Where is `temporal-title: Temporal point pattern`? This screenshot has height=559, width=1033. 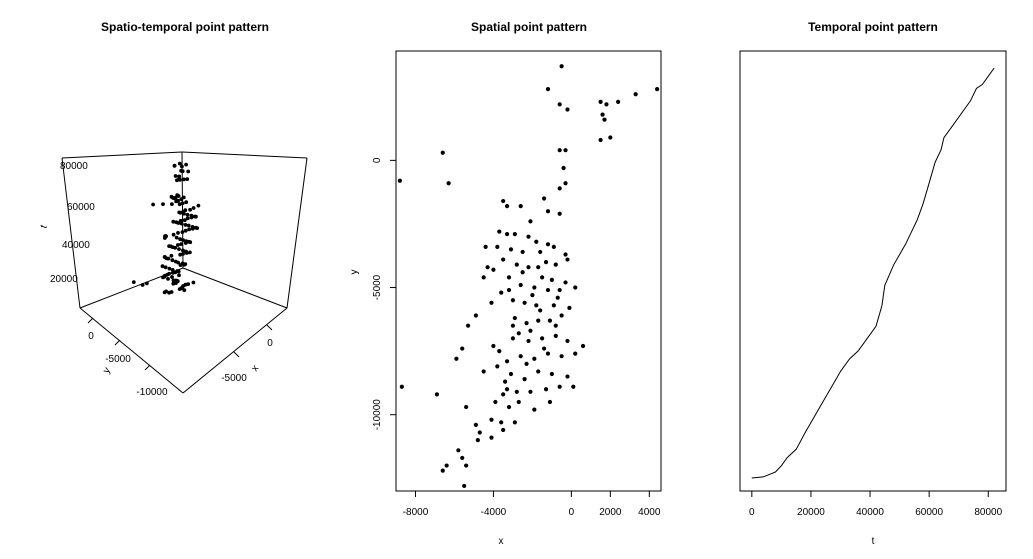
temporal-title: Temporal point pattern is located at coordinates (873, 27).